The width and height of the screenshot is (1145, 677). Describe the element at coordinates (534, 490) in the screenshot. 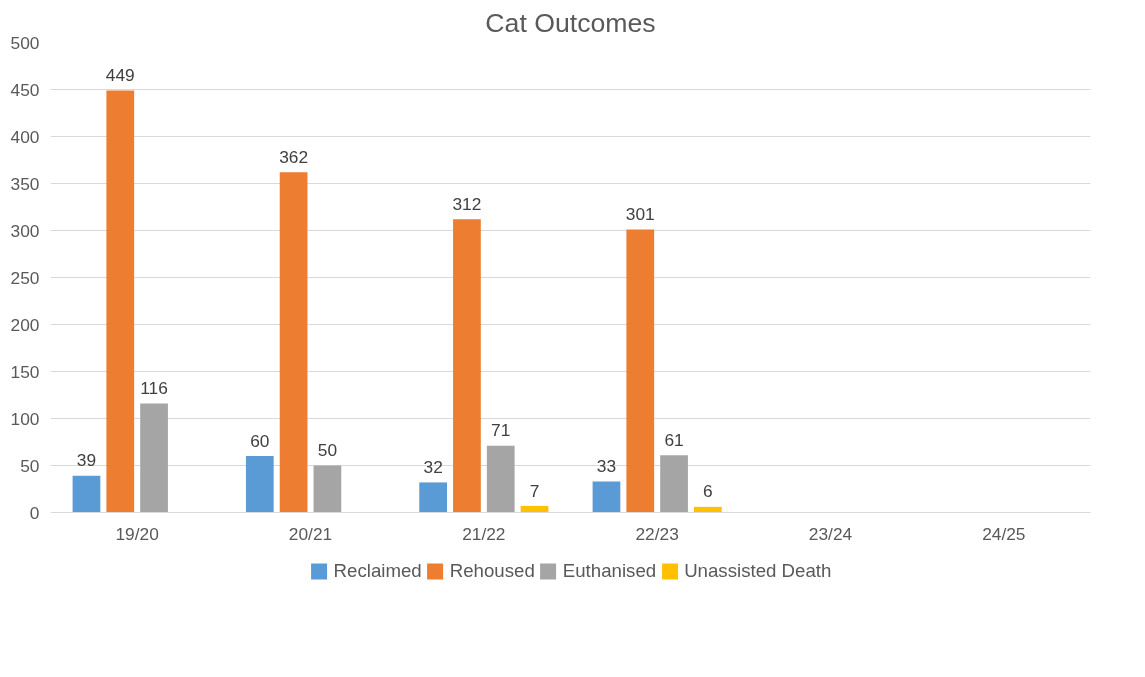

I see `data-label: 7` at that location.